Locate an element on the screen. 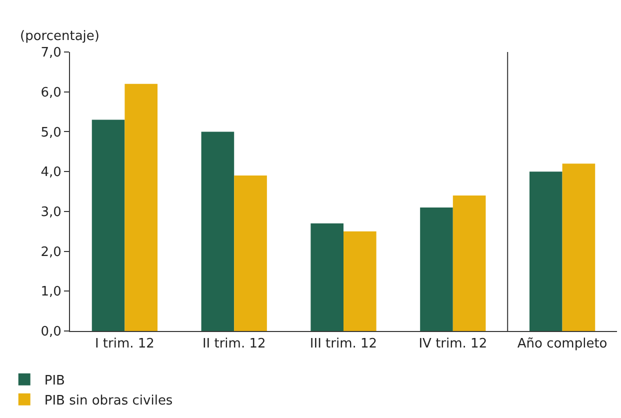  legend-label: PIB is located at coordinates (54, 381).